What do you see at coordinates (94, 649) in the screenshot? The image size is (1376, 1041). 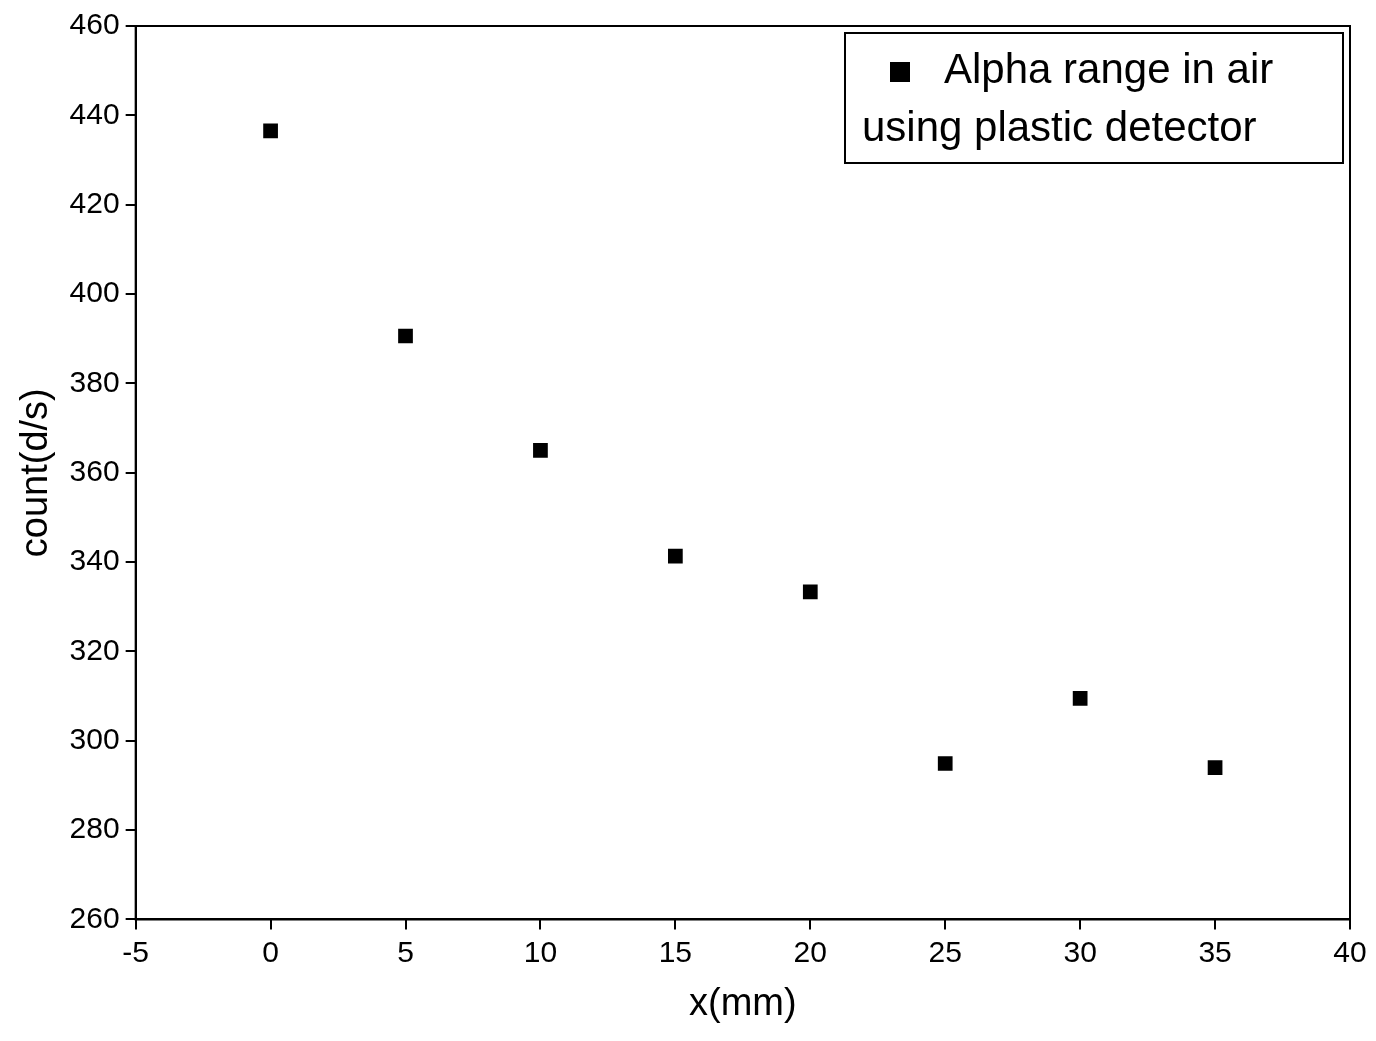 I see `y-tick-label: 320` at bounding box center [94, 649].